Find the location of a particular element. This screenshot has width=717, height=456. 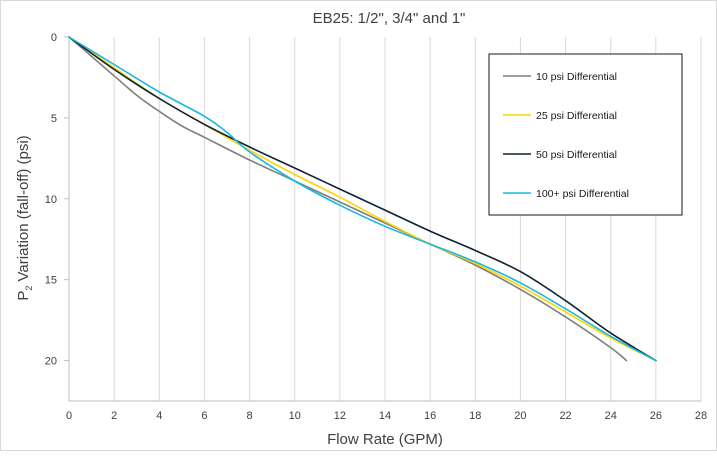

y-tick-label: 5 is located at coordinates (54, 119).